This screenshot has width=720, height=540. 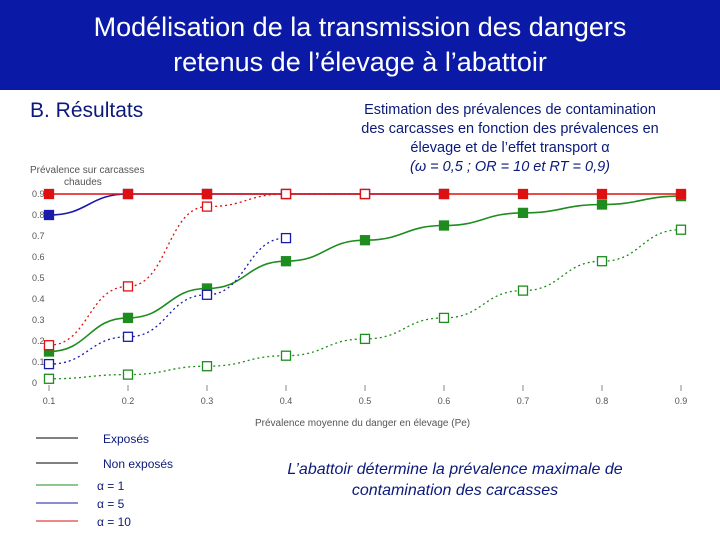 What do you see at coordinates (286, 401) in the screenshot?
I see `x-tick-label: 0.4` at bounding box center [286, 401].